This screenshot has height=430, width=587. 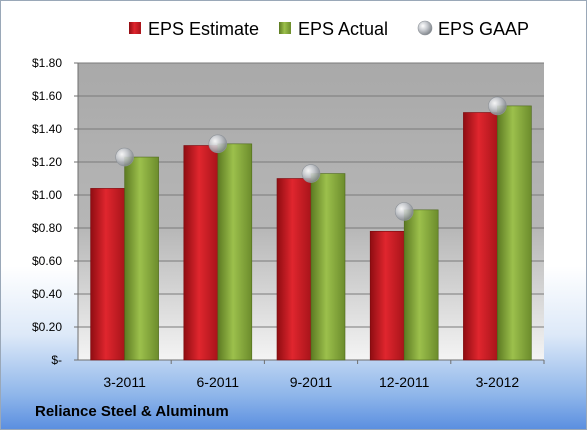 What do you see at coordinates (483, 29) in the screenshot?
I see `legend-label: EPS GAAP` at bounding box center [483, 29].